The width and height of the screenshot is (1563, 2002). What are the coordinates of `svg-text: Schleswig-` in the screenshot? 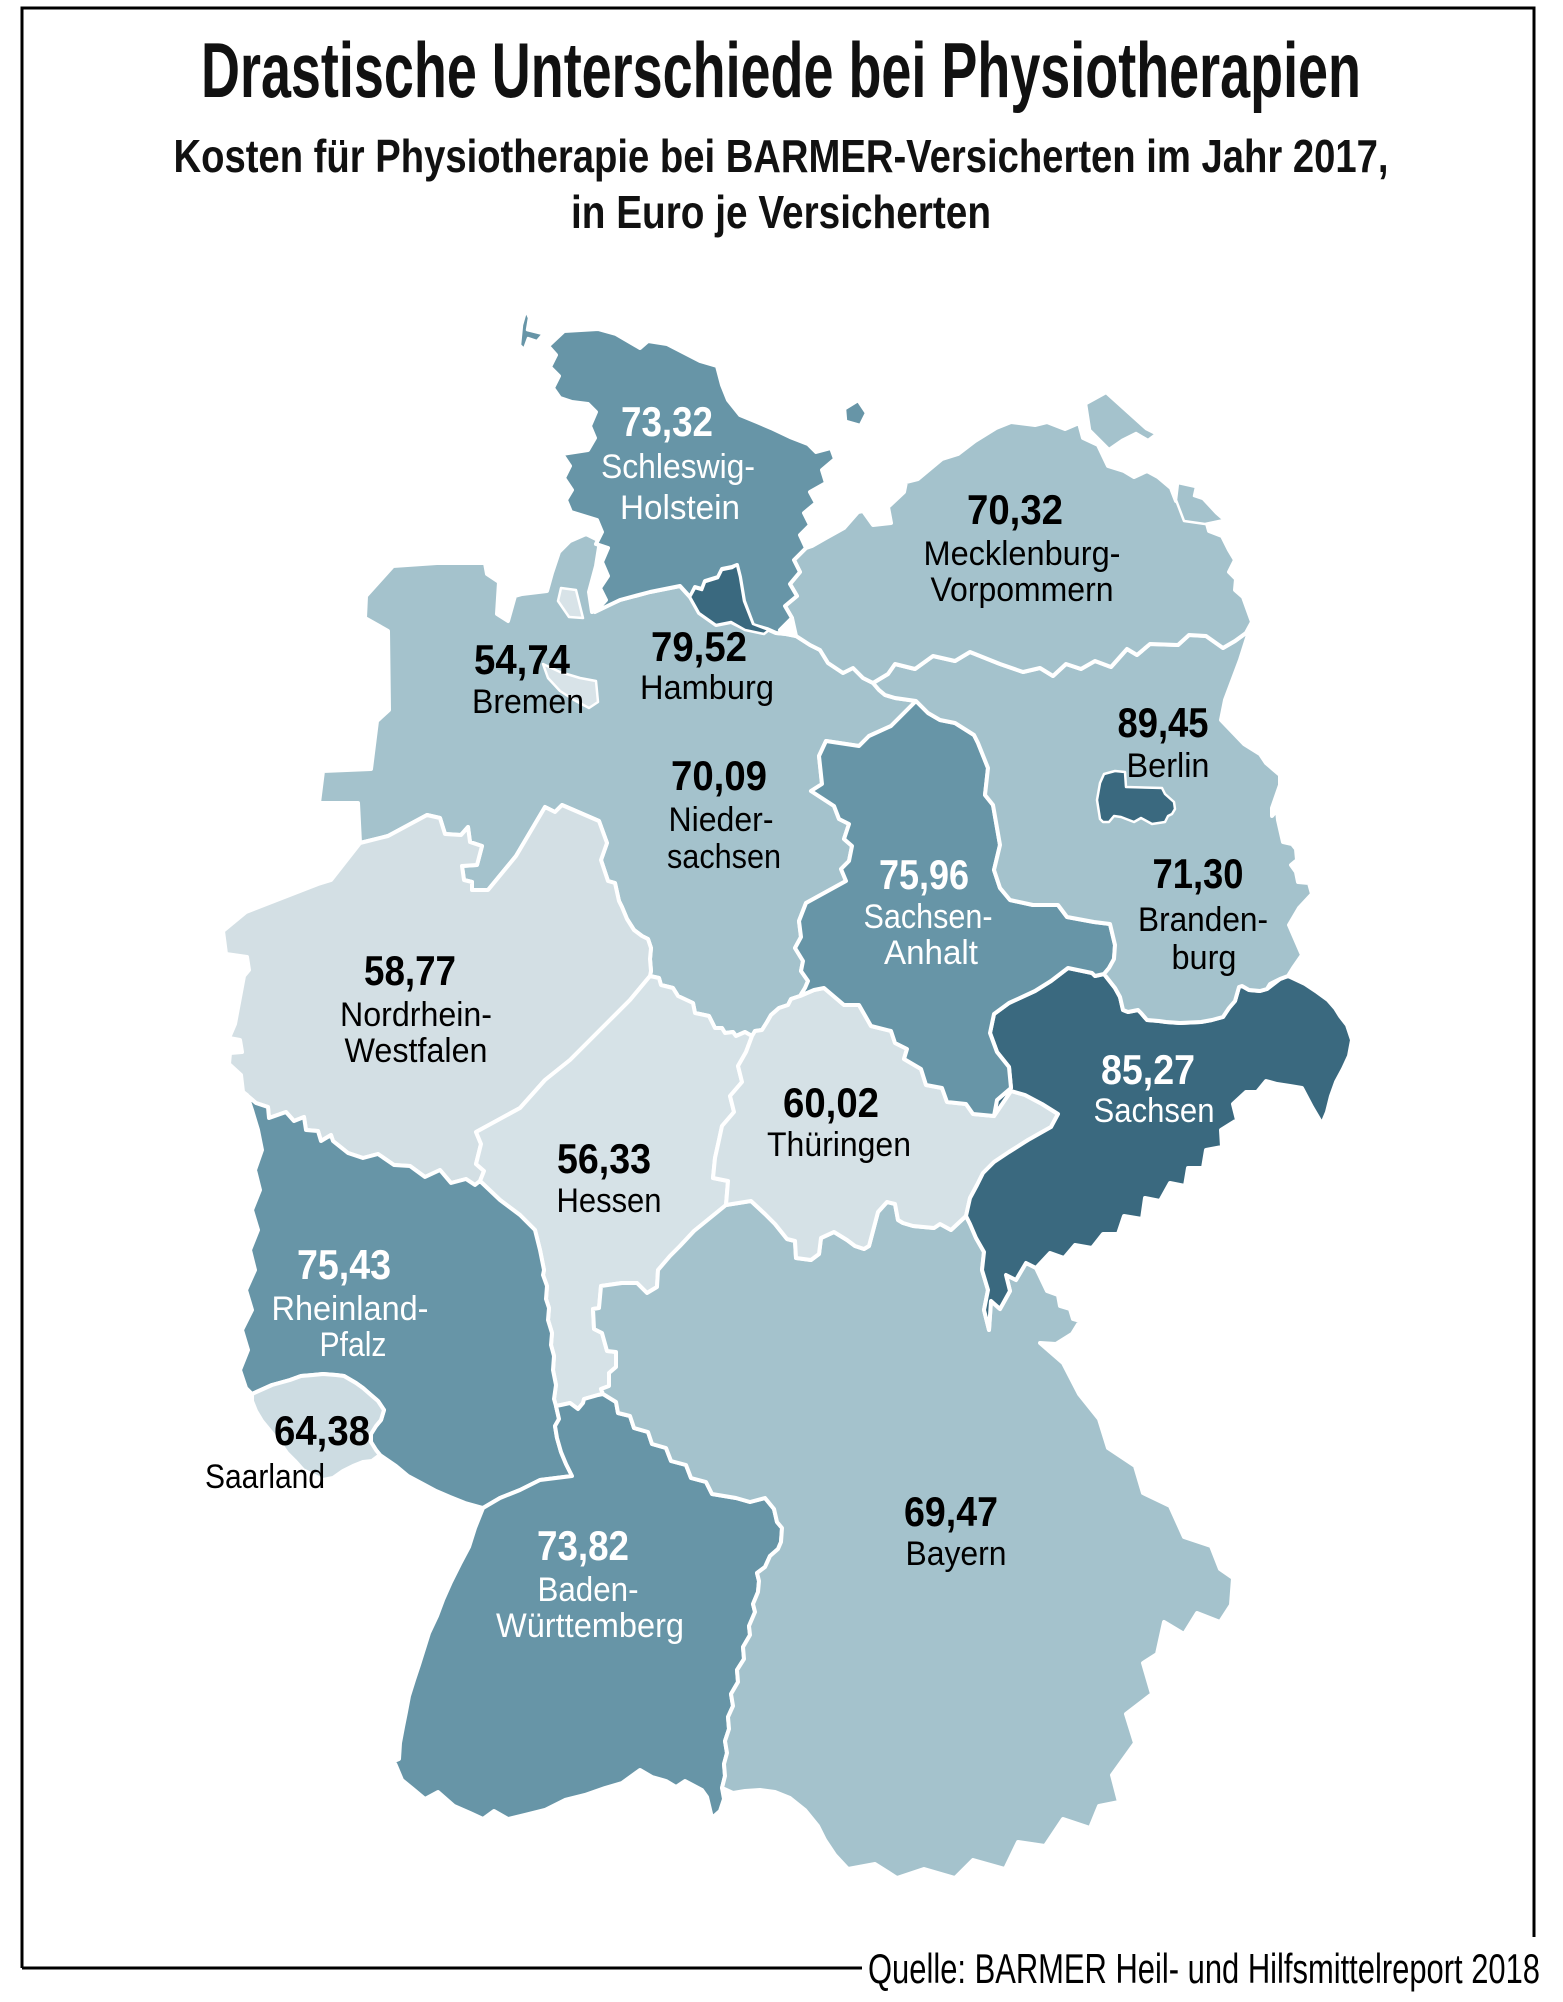 It's located at (678, 467).